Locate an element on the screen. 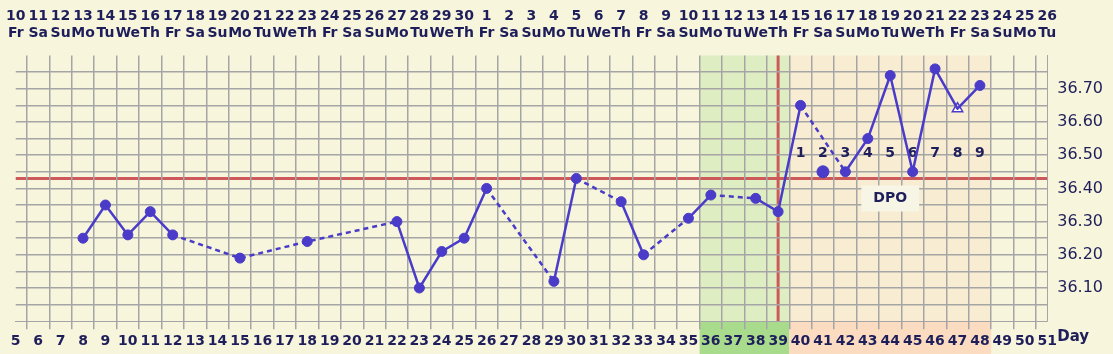 The height and width of the screenshot is (354, 1113). x-tick-label: 40 is located at coordinates (800, 340).